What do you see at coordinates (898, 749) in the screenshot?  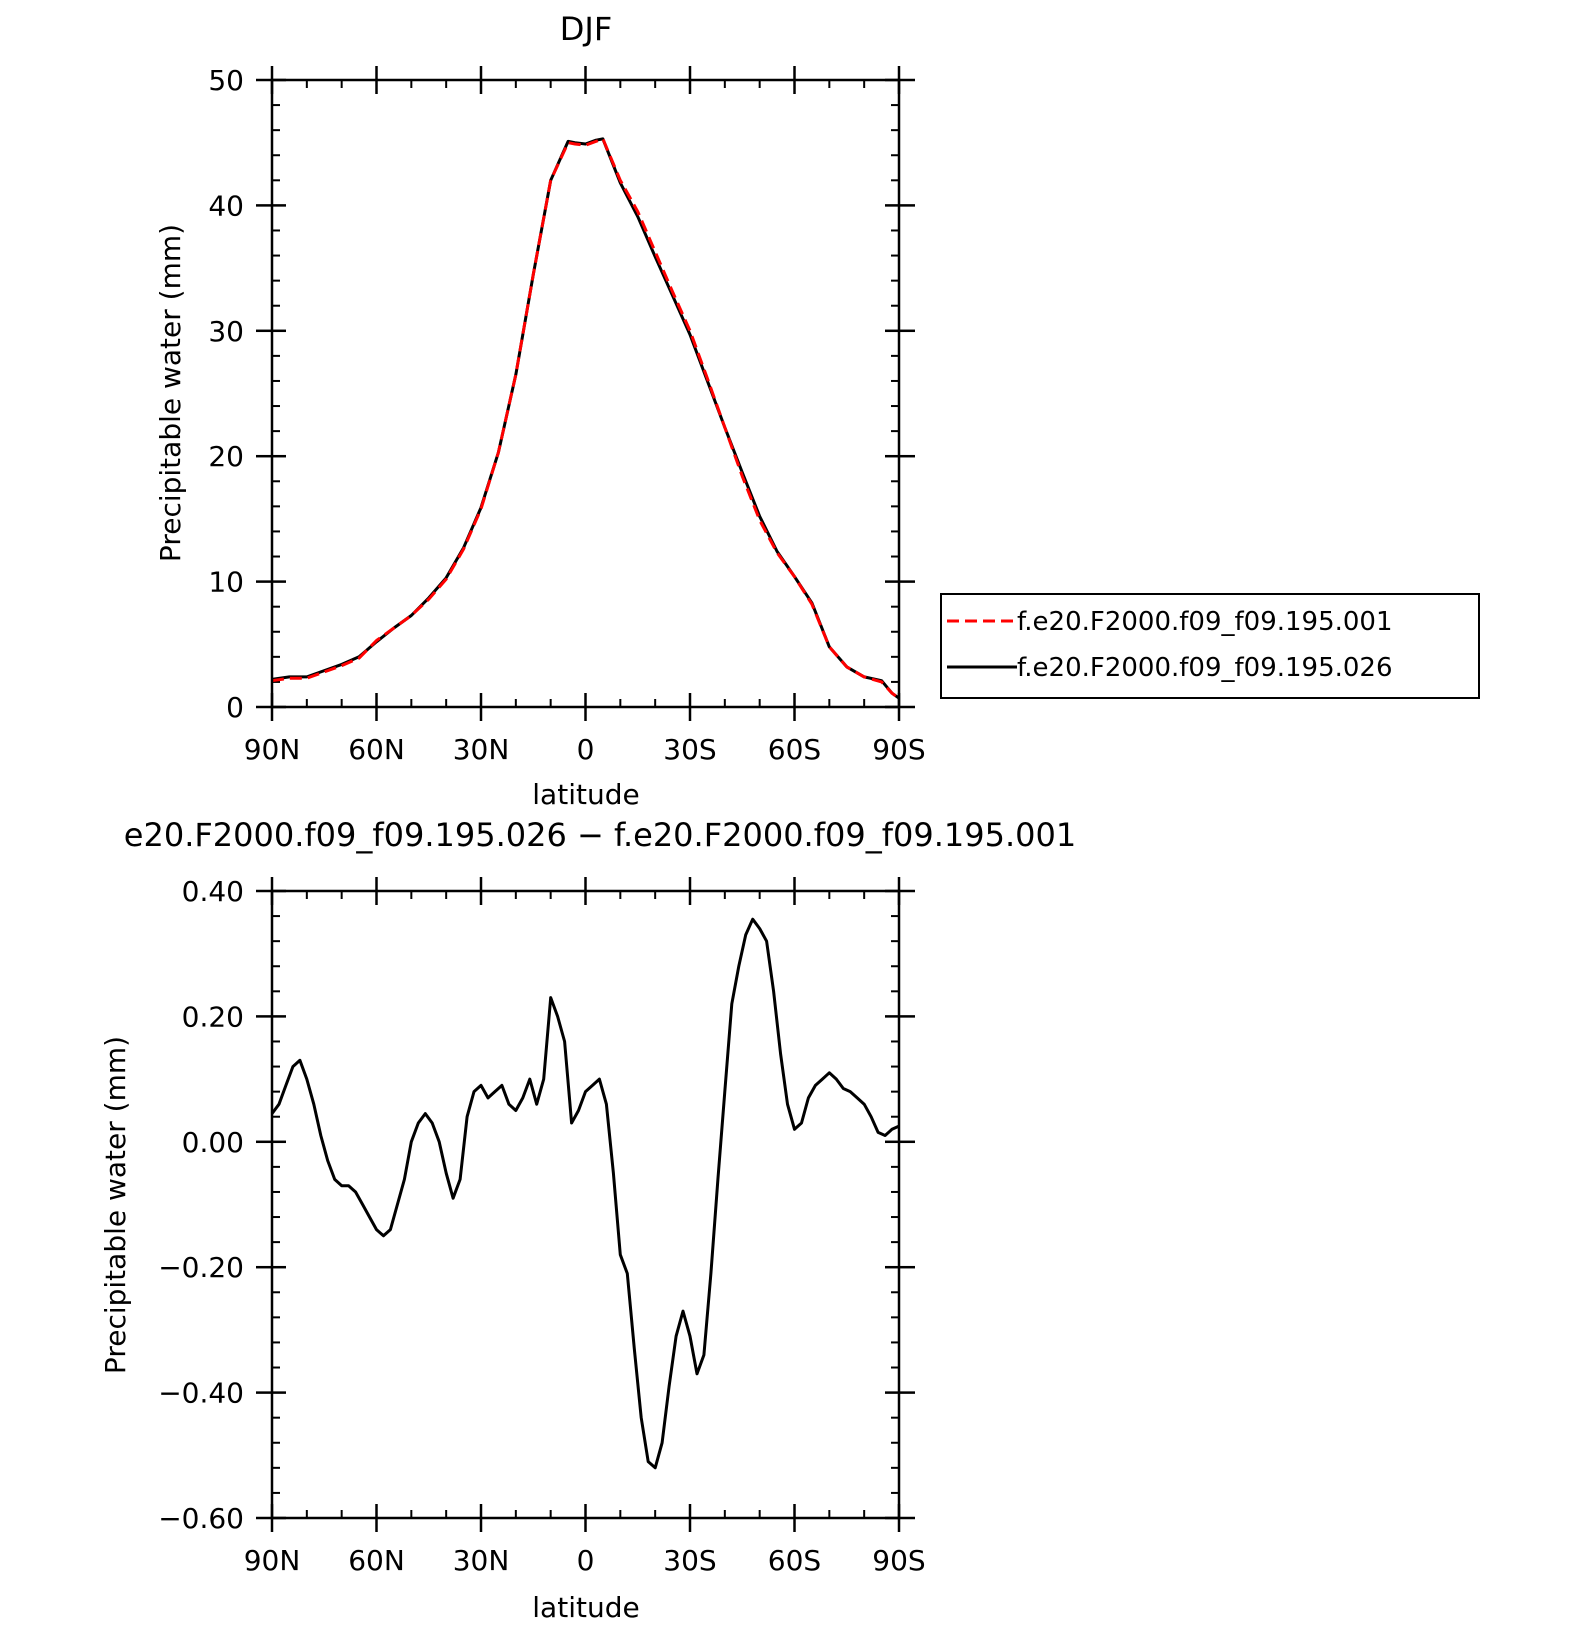 I see `top-x-tick-label: 90S` at bounding box center [898, 749].